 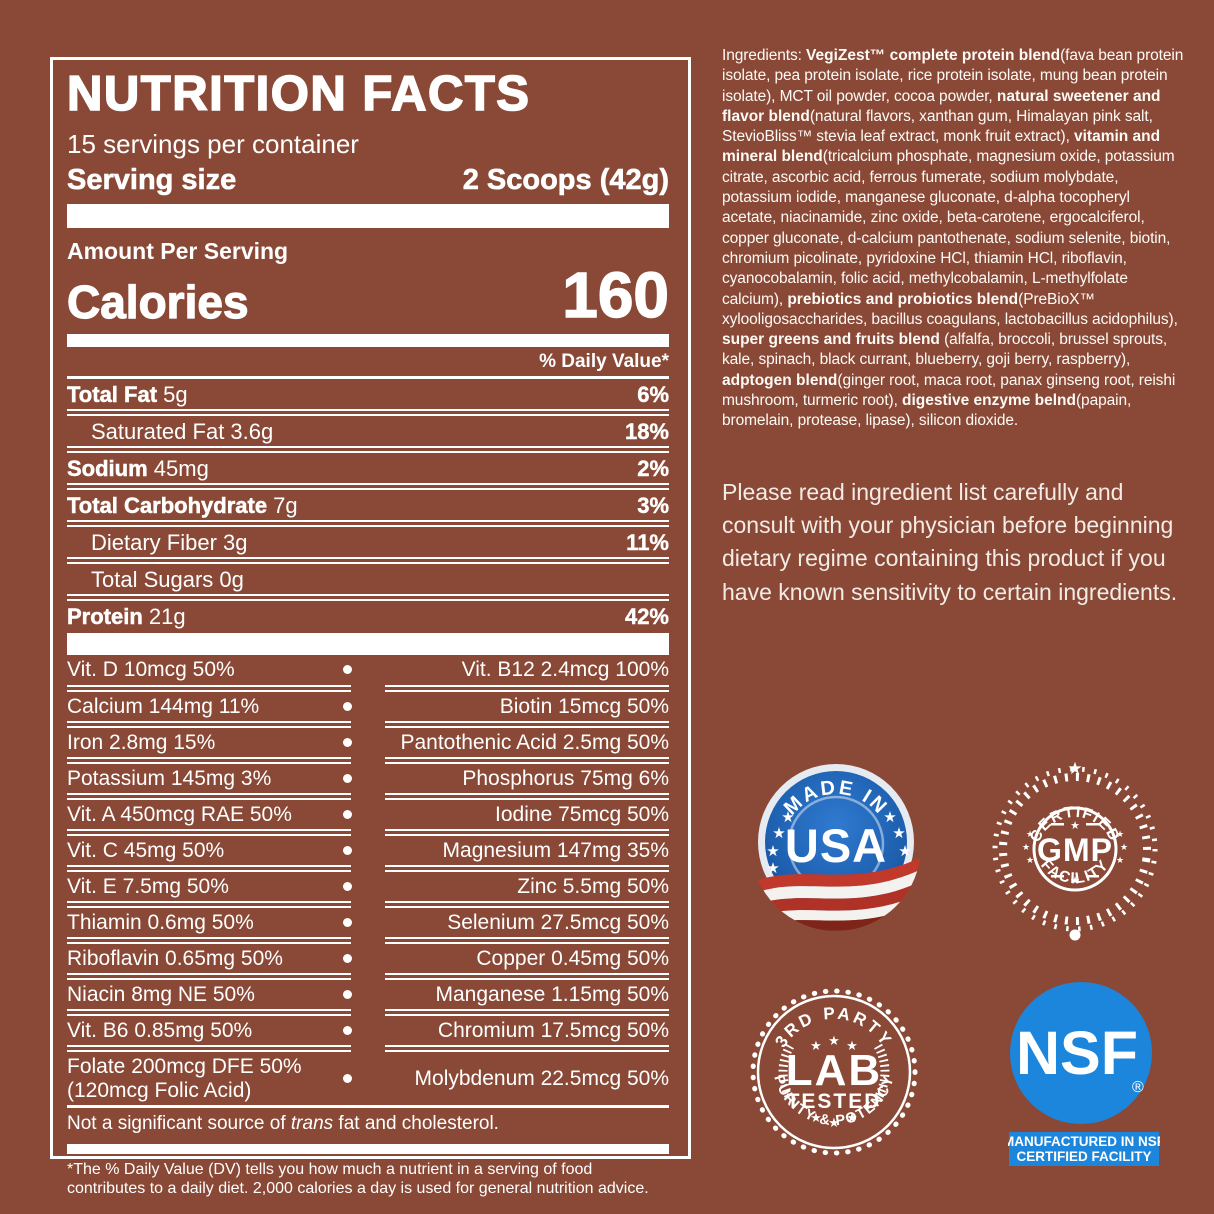 I want to click on made-in-usa-badge: MADE IN ★★ ★★ ★★ ★★ ★★ ★ USA, so click(x=836, y=847).